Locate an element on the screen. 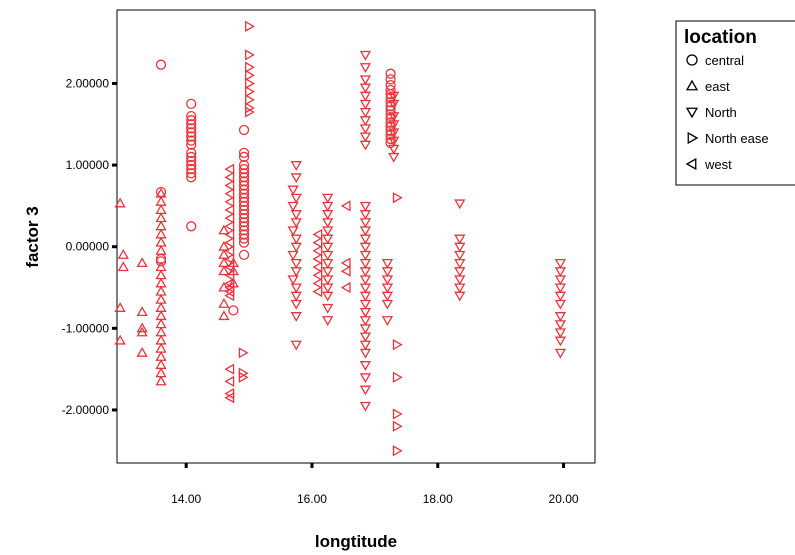 This screenshot has width=795, height=555. legend-marker-east is located at coordinates (692, 85).